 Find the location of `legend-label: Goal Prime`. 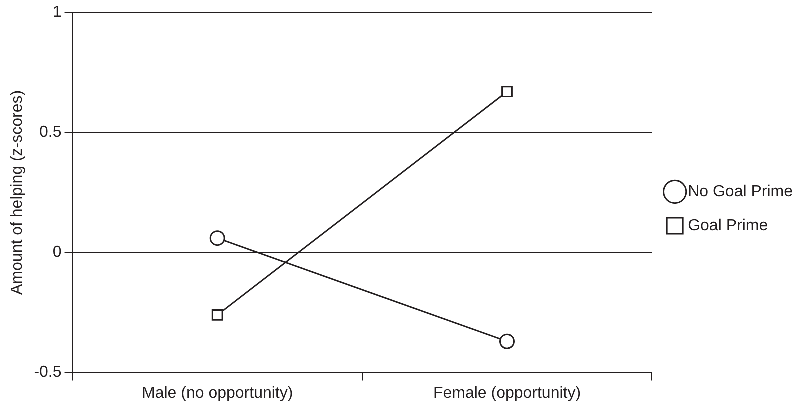

legend-label: Goal Prime is located at coordinates (728, 225).